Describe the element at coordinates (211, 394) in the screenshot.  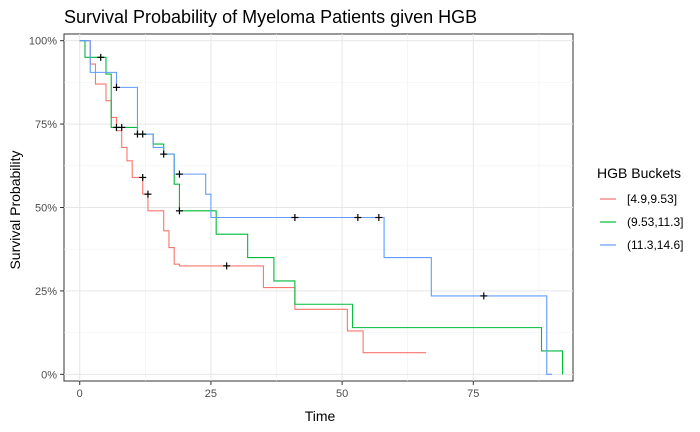
I see `x-tick-label: 25` at that location.